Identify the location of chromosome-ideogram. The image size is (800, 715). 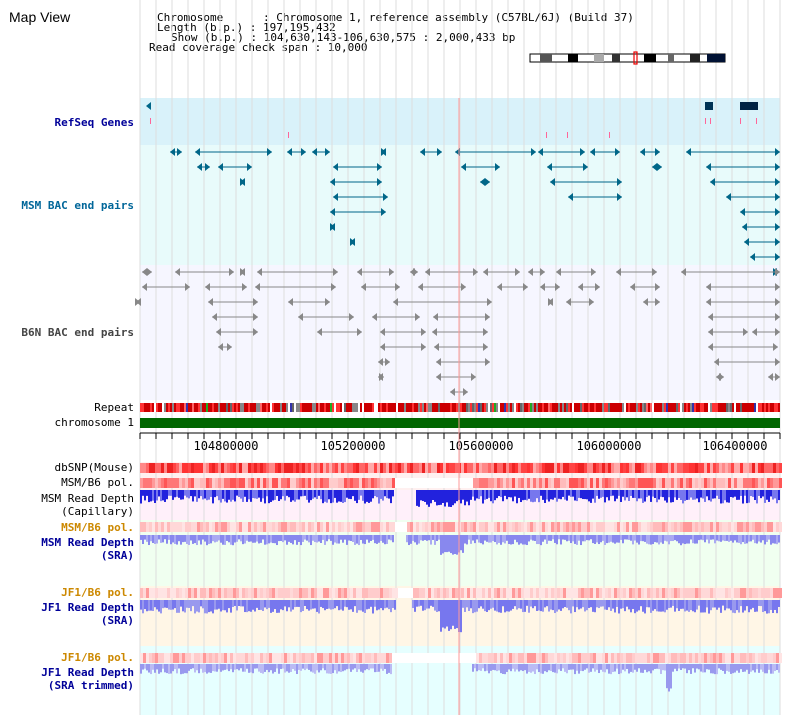
(627, 58).